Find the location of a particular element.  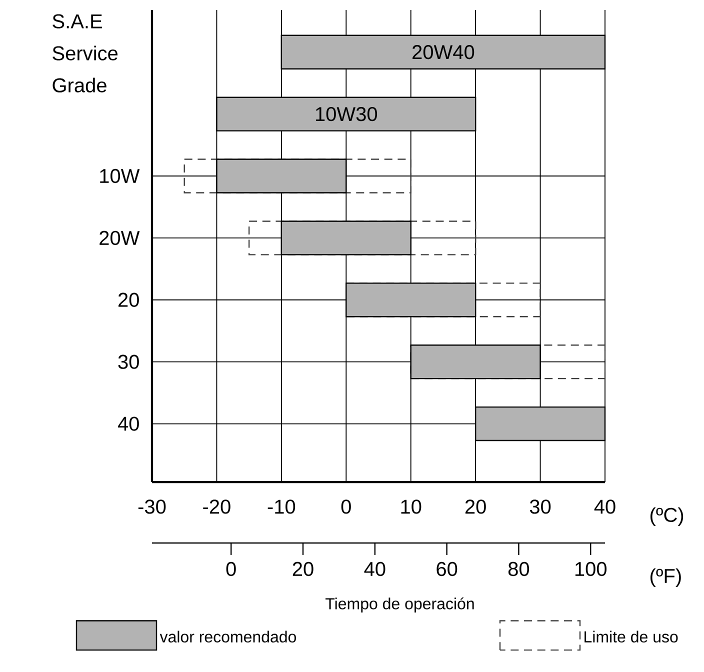

y-tick-label: 10W is located at coordinates (120, 176).